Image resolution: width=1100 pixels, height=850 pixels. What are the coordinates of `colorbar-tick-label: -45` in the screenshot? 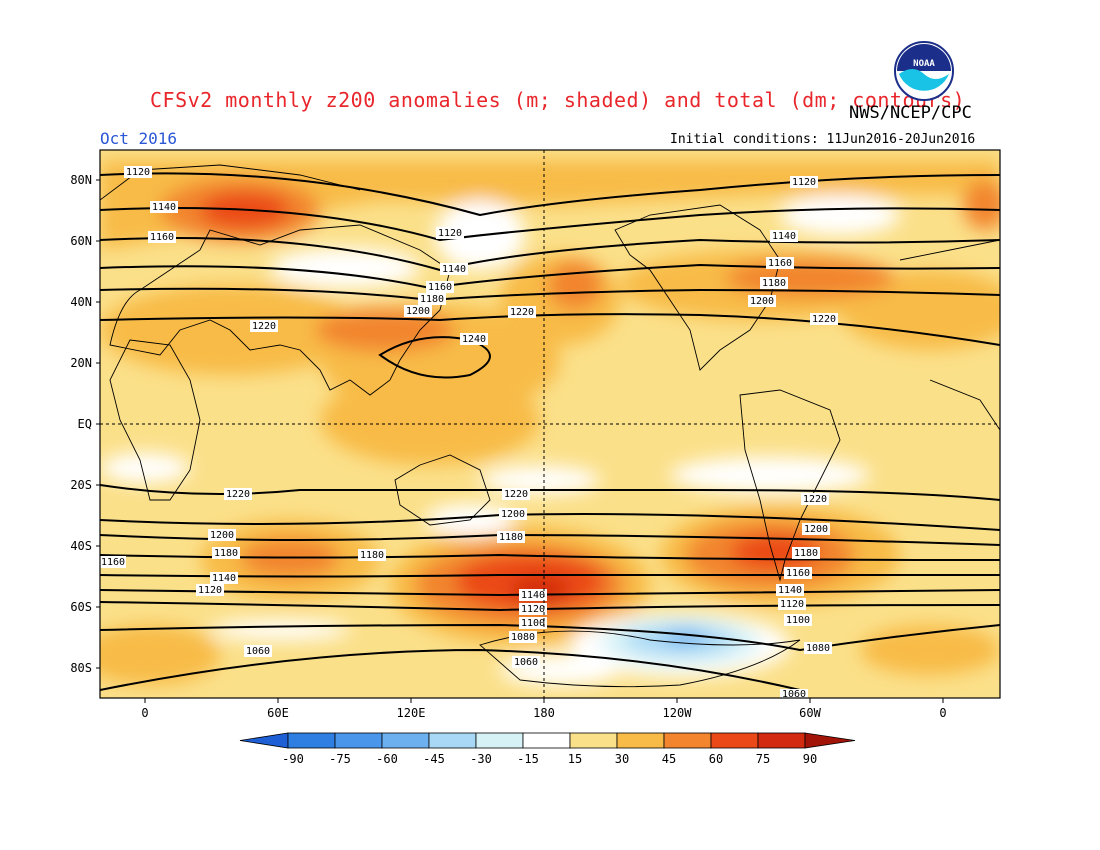 It's located at (434, 759).